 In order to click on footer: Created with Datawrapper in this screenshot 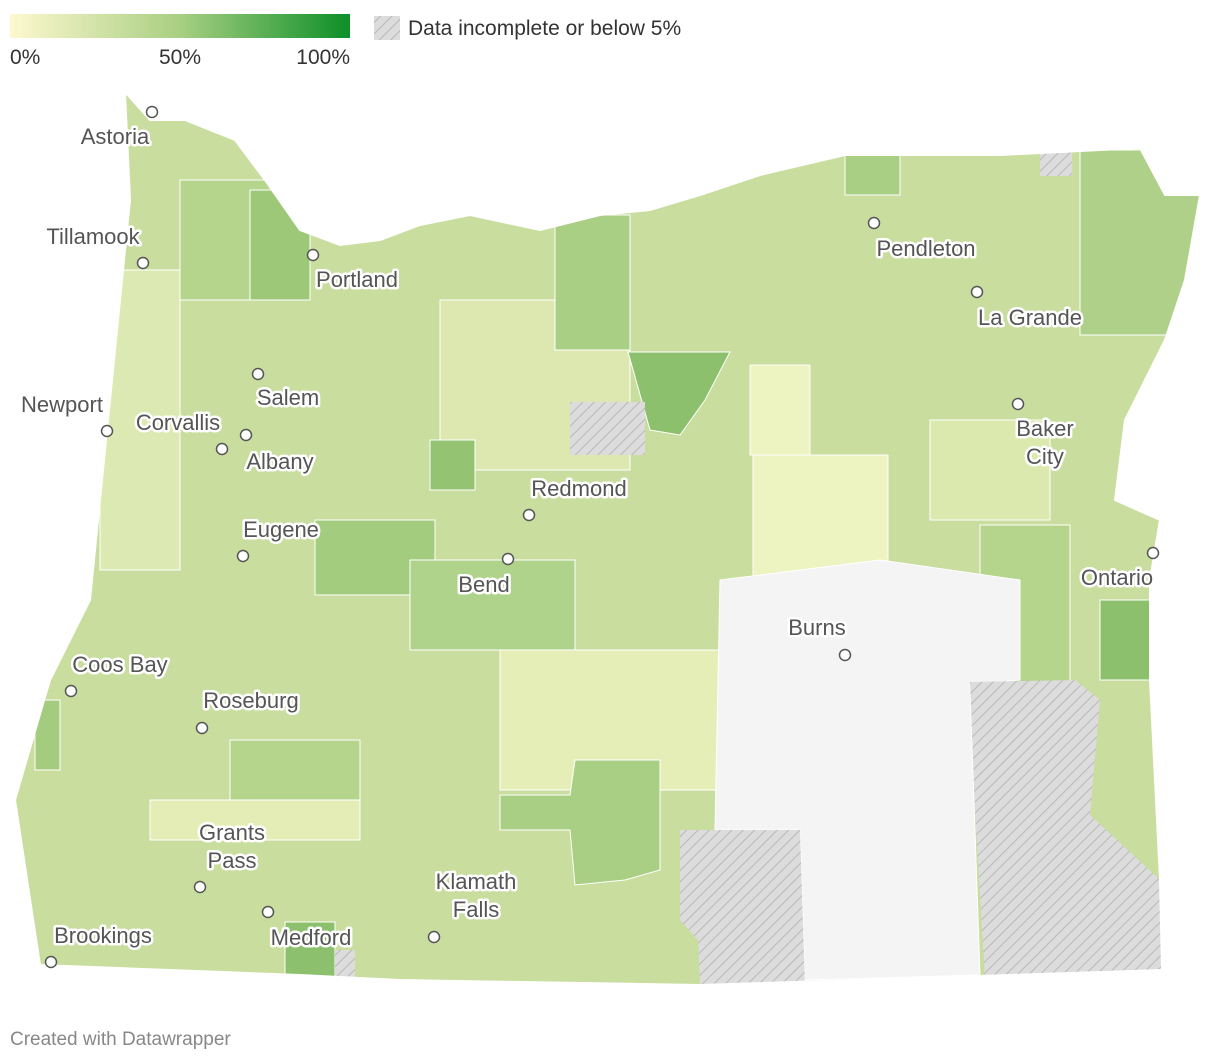, I will do `click(120, 1039)`.